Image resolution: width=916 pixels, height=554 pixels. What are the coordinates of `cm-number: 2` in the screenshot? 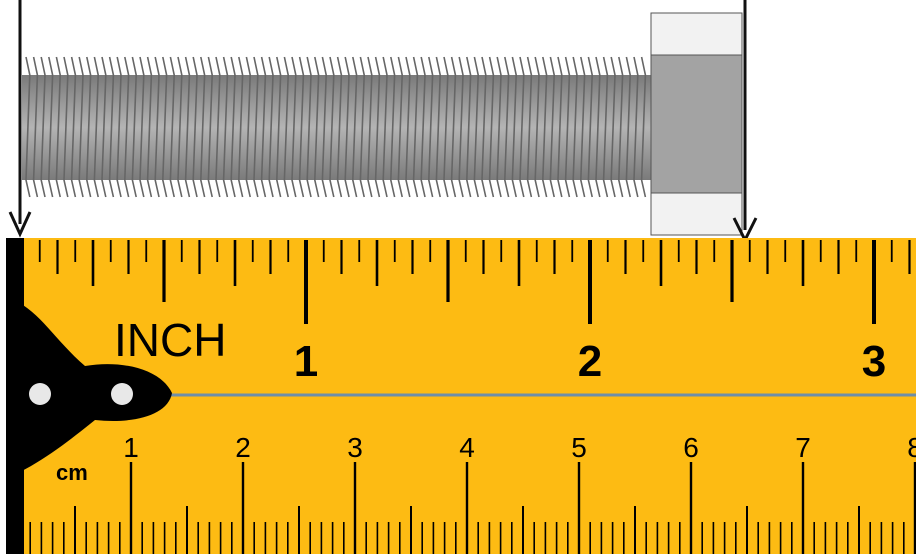 It's located at (243, 447).